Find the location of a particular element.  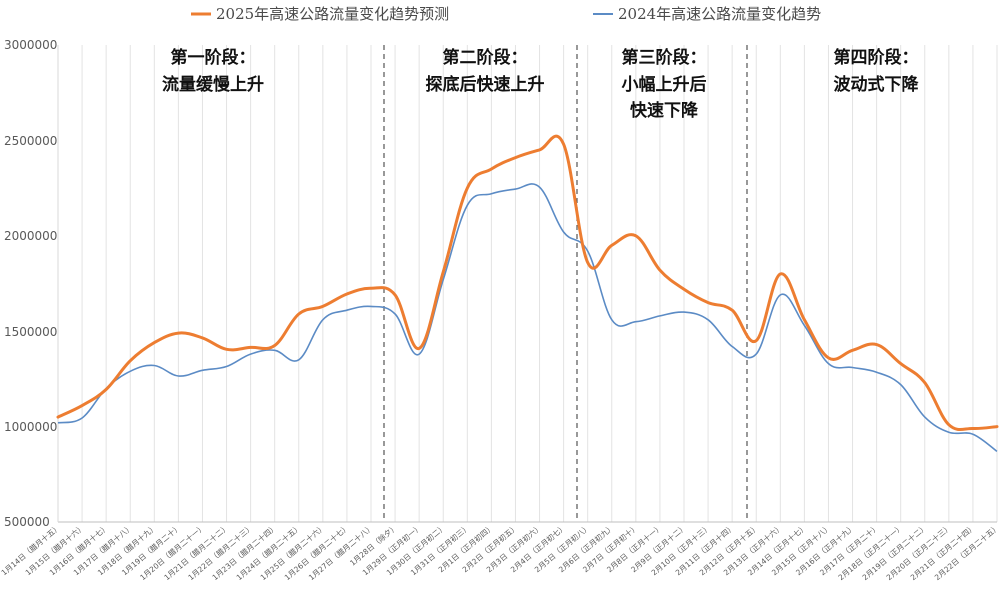

phase-1-line-2: 流量缓慢上升 is located at coordinates (213, 84).